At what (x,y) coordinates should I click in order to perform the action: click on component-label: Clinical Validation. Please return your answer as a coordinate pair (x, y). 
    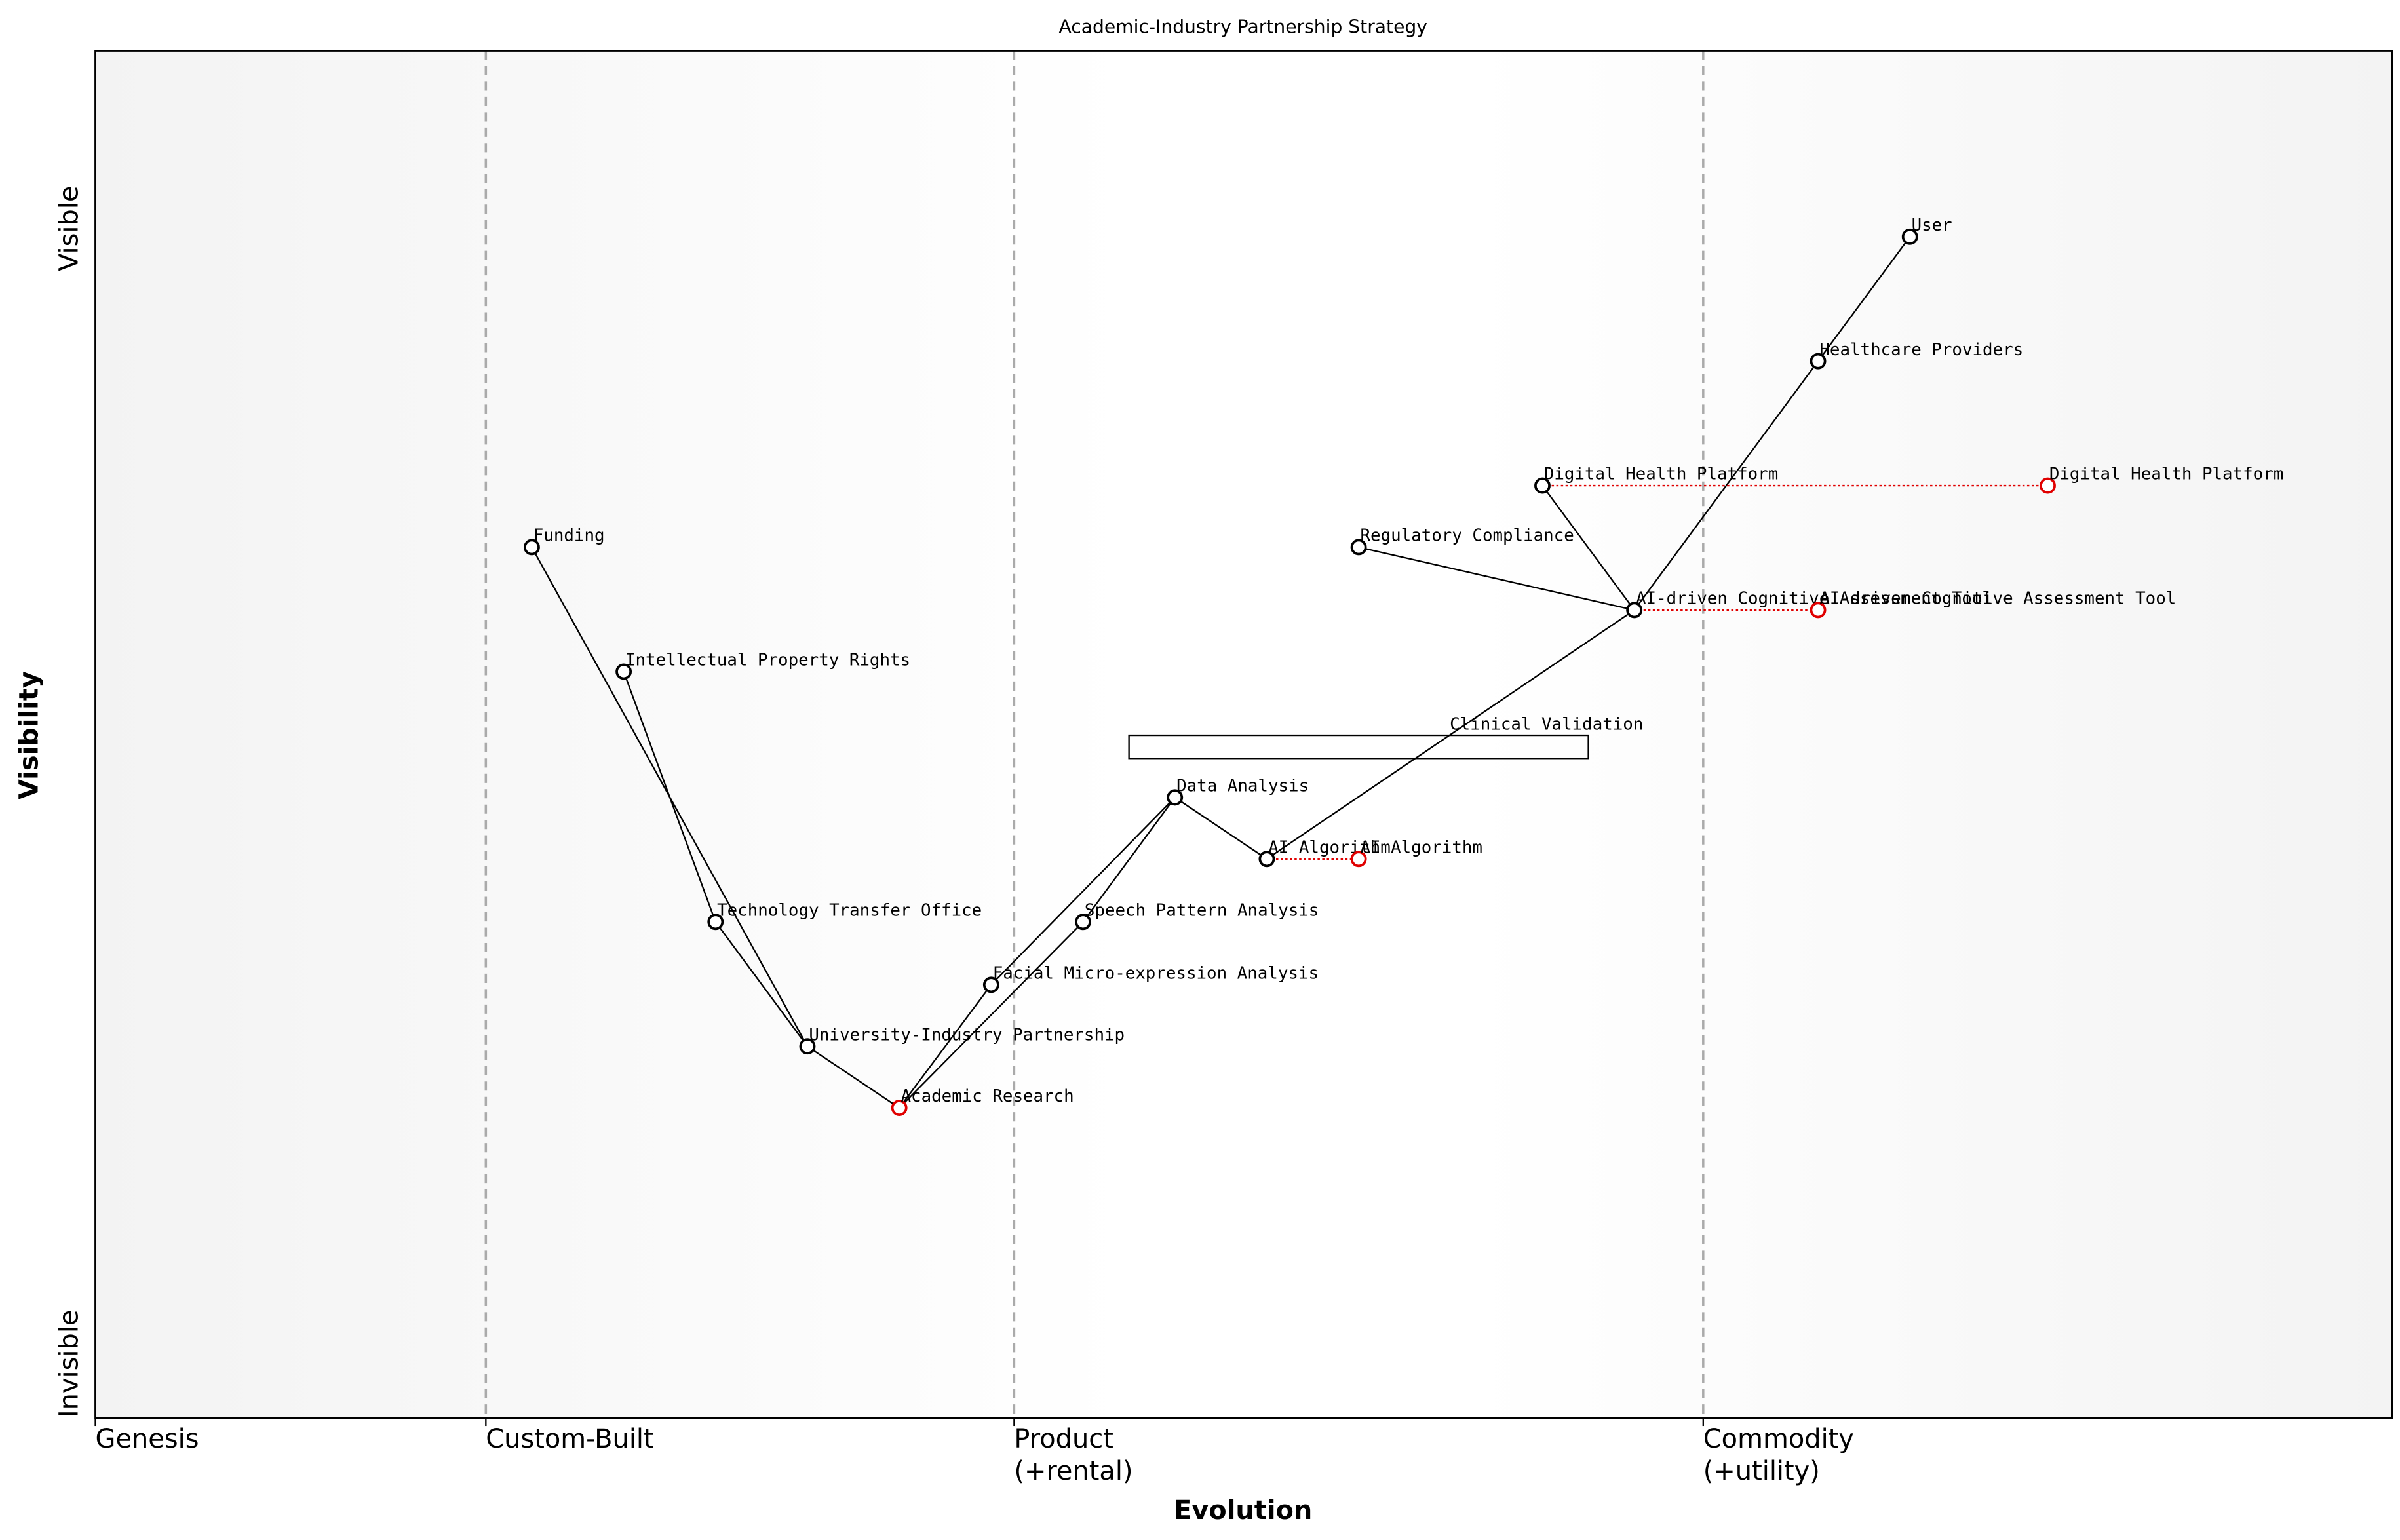
    Looking at the image, I should click on (1546, 725).